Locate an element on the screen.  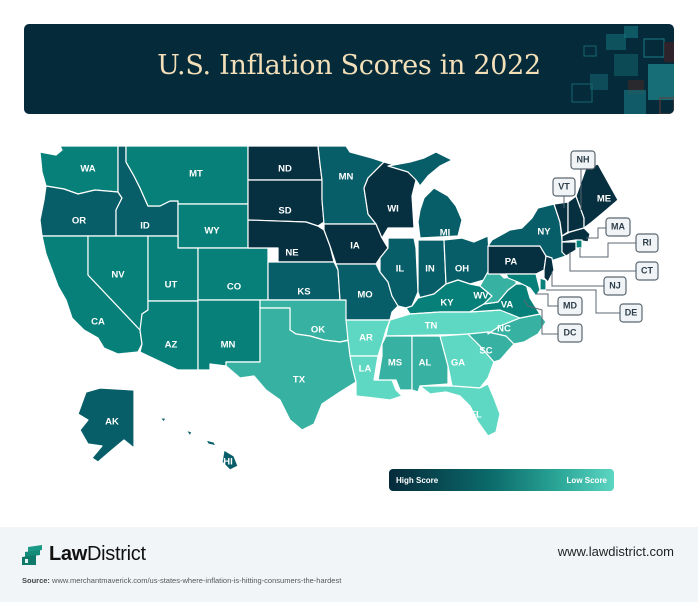
label-ny: NY is located at coordinates (544, 232).